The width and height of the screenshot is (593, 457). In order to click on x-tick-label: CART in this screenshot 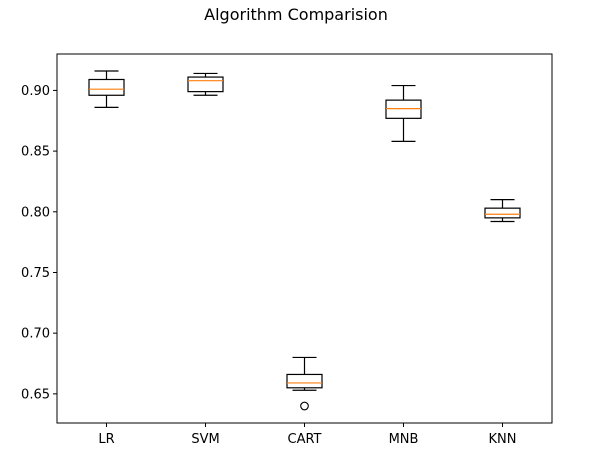, I will do `click(305, 439)`.